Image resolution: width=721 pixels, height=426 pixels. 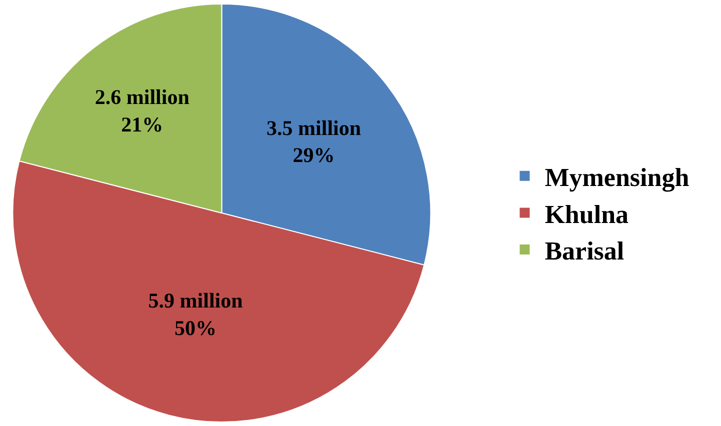 I want to click on data-label: 3.5 million 29%, so click(x=314, y=142).